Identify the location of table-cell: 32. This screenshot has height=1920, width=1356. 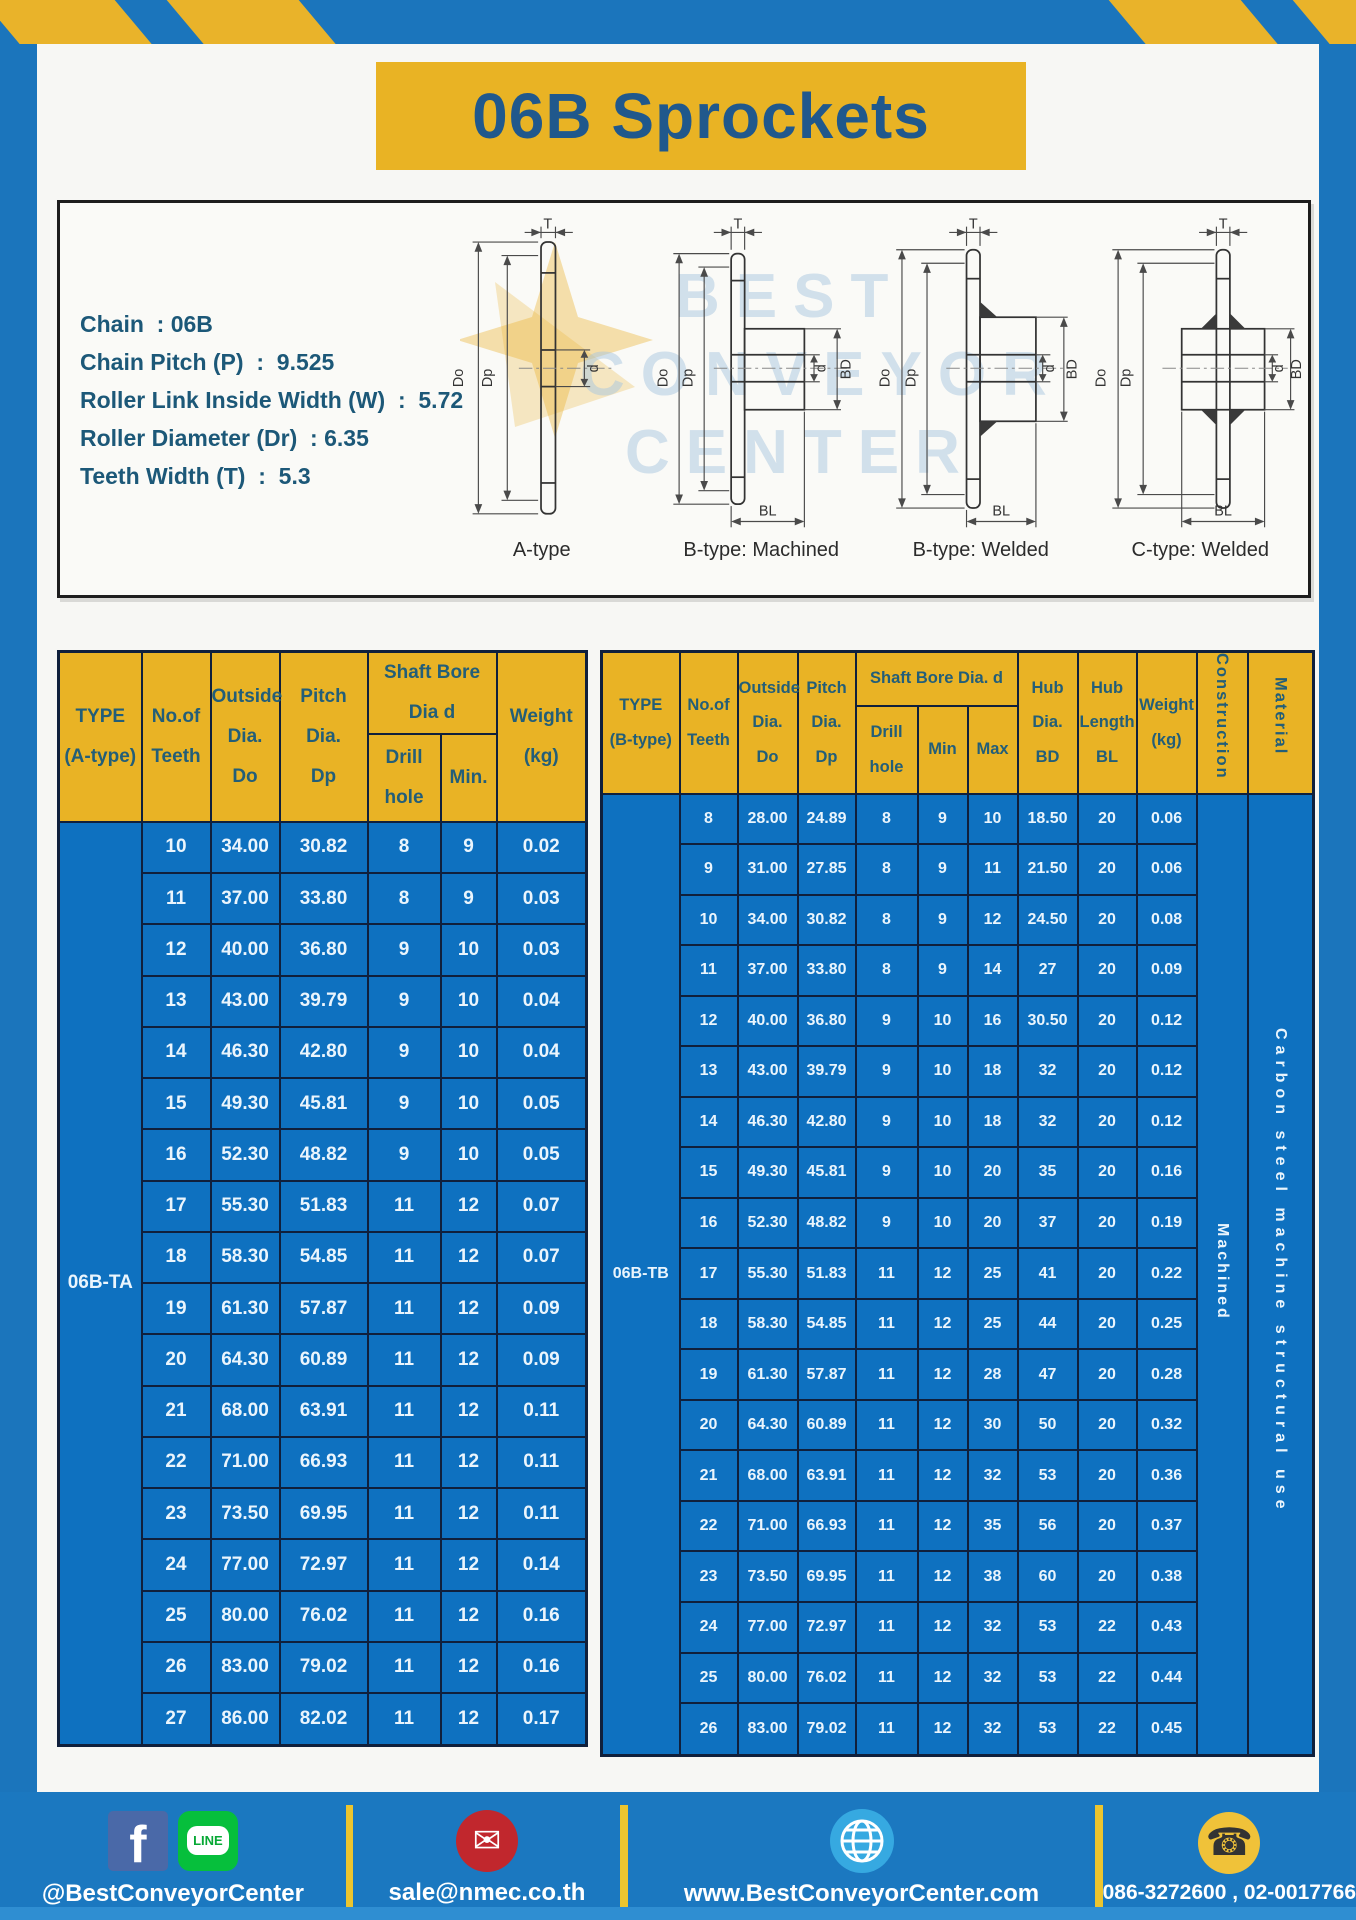
(992, 1678).